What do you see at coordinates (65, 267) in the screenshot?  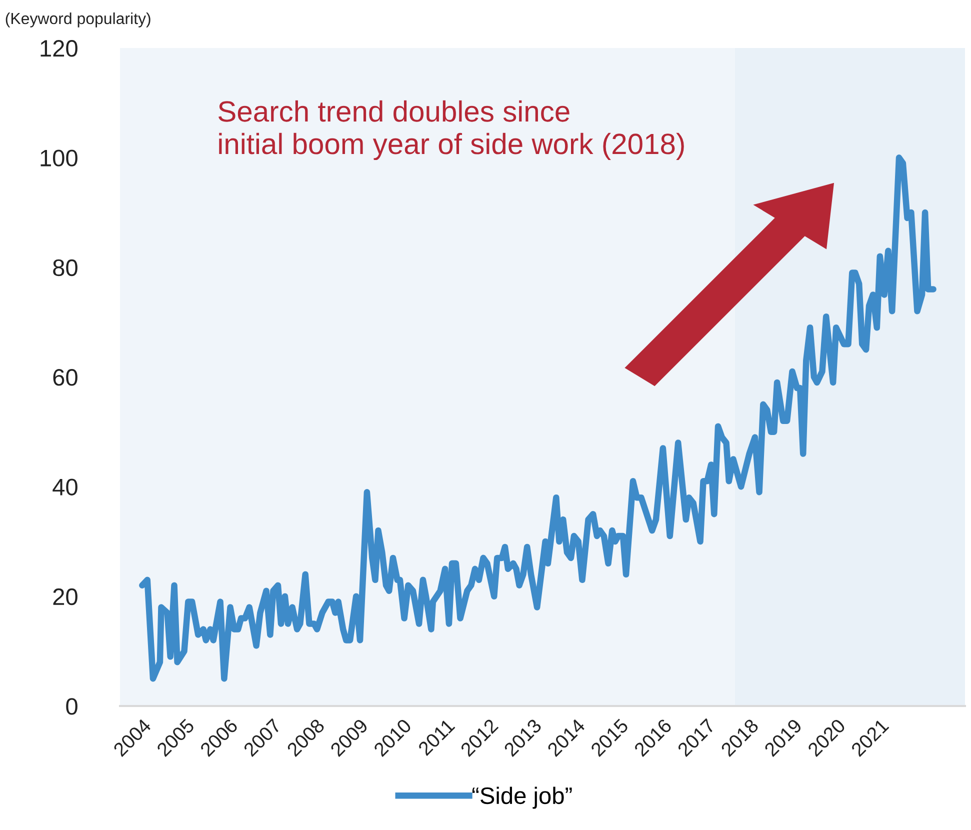 I see `y-tick-label: 80` at bounding box center [65, 267].